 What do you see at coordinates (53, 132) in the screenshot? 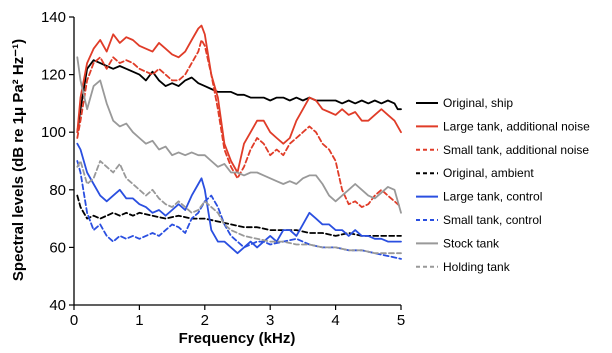
I see `y-tick-label: 100` at bounding box center [53, 132].